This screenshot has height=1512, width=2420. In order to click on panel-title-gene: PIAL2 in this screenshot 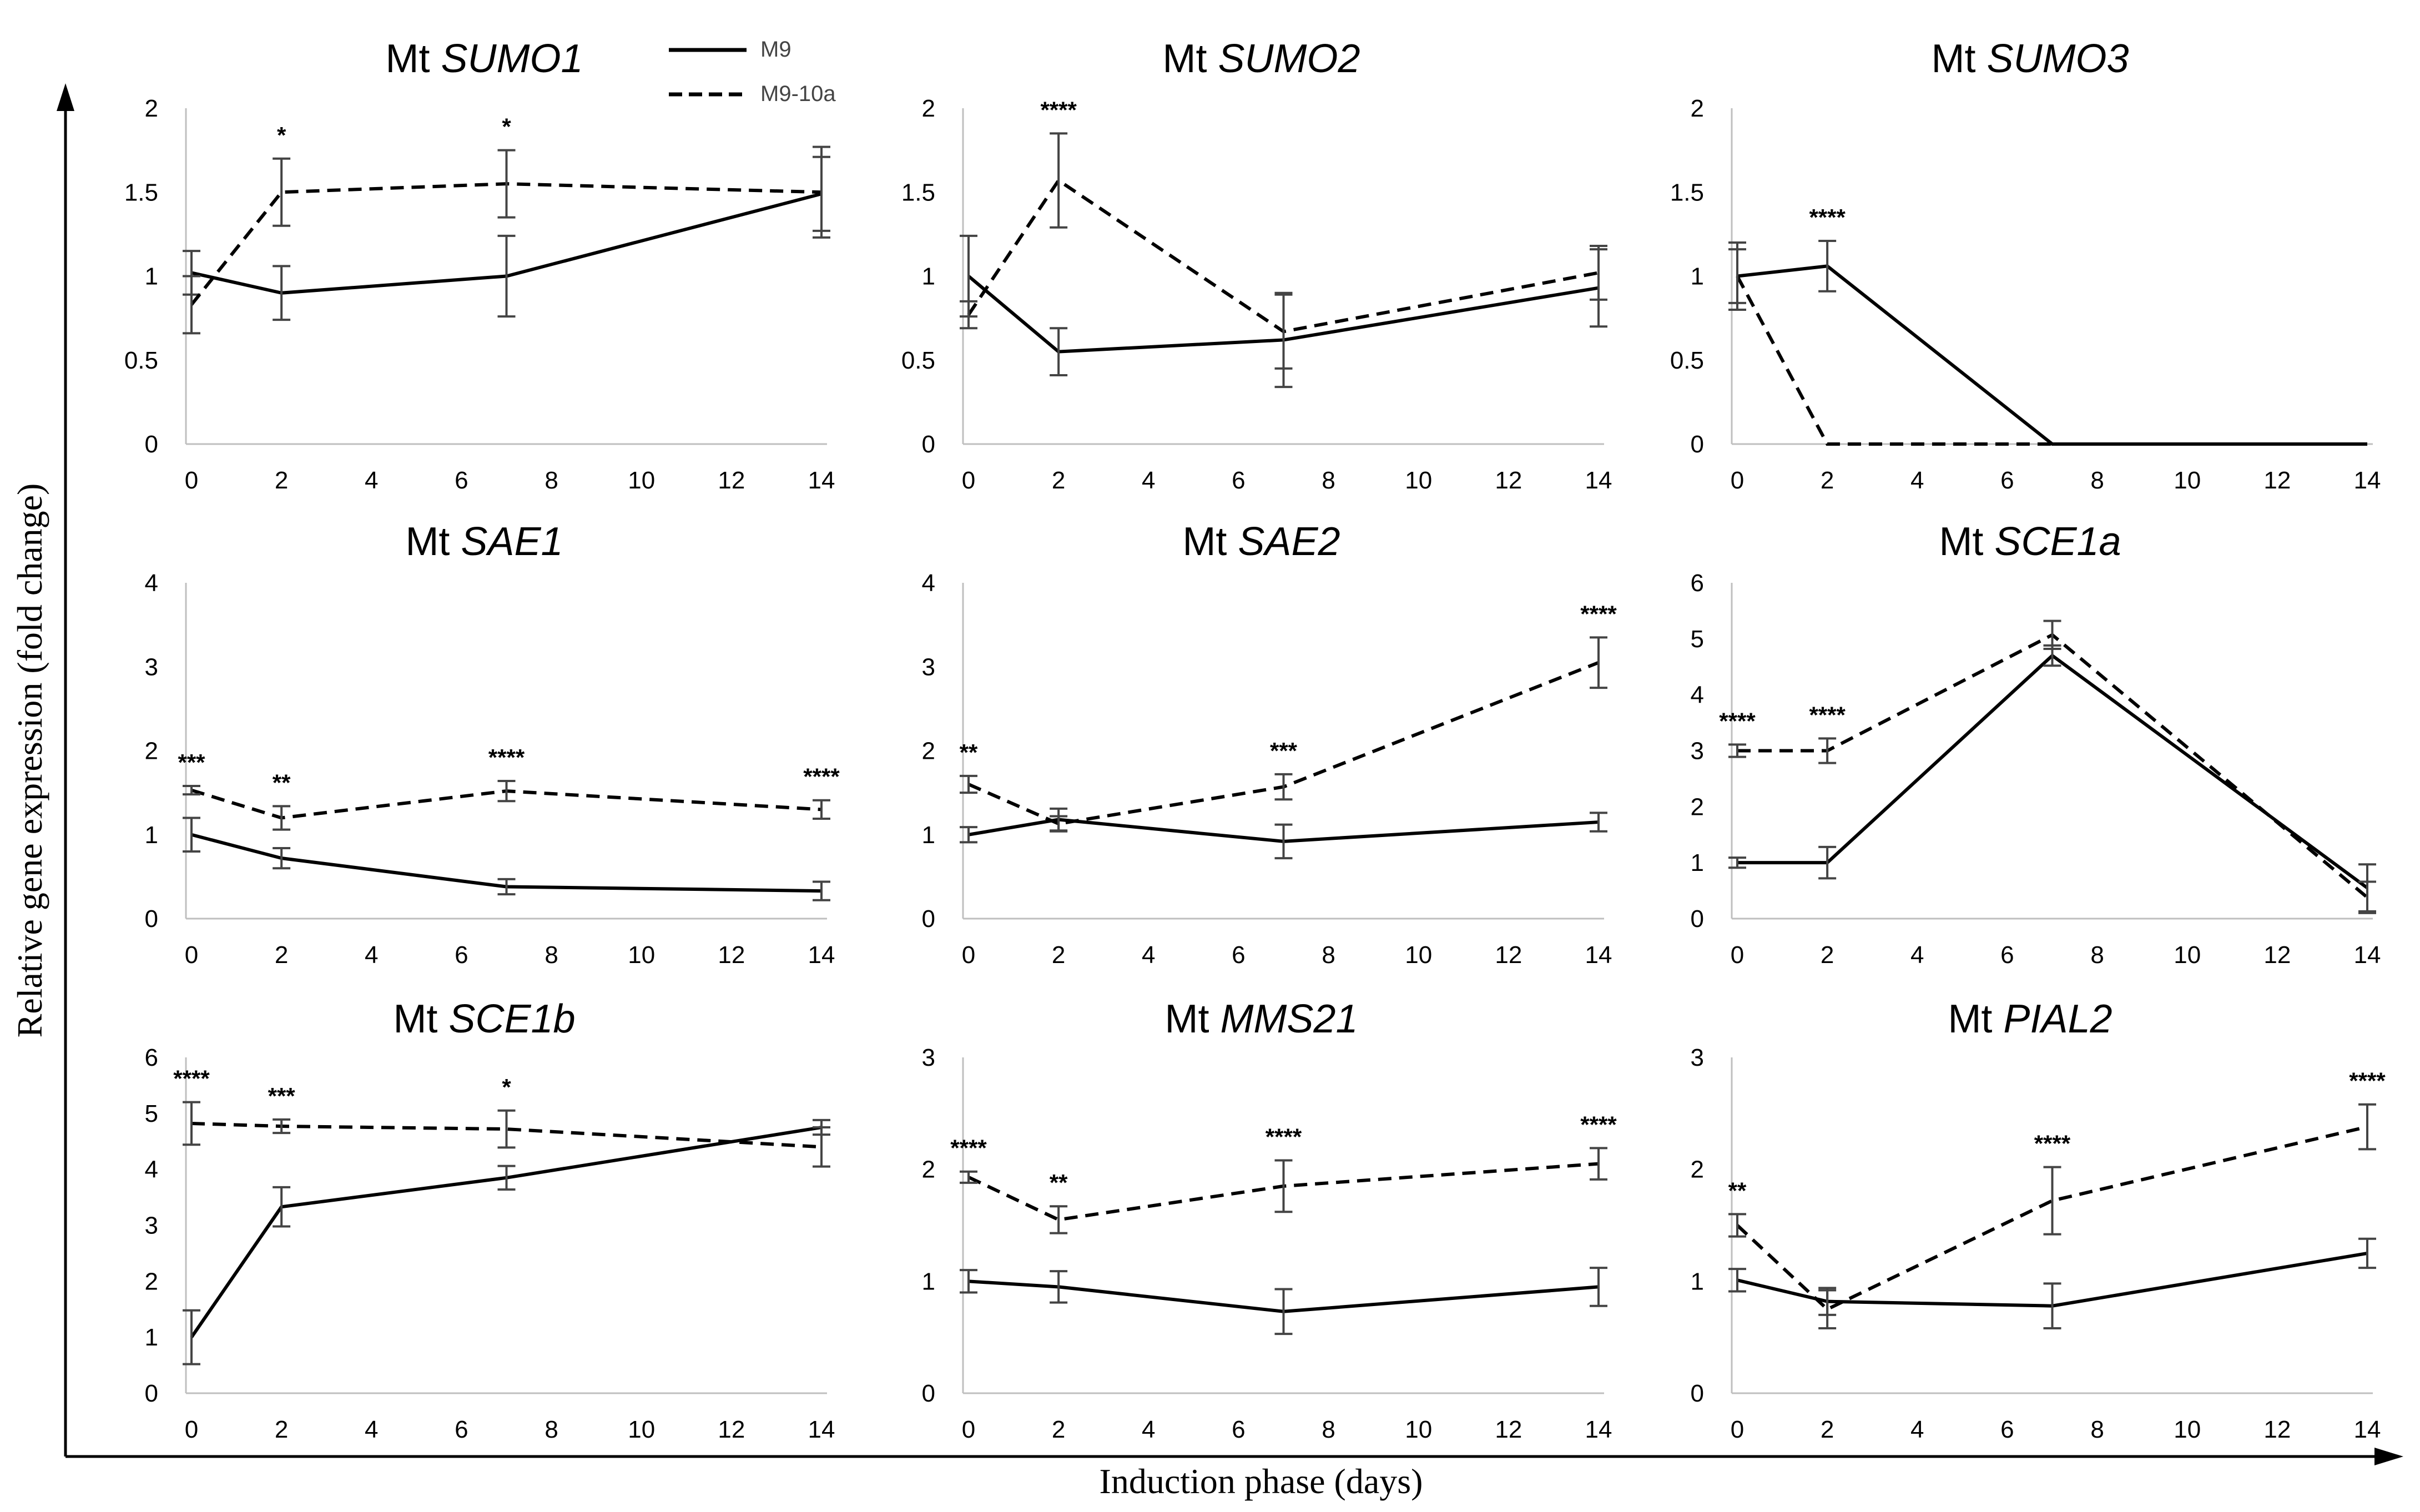, I will do `click(2057, 1019)`.